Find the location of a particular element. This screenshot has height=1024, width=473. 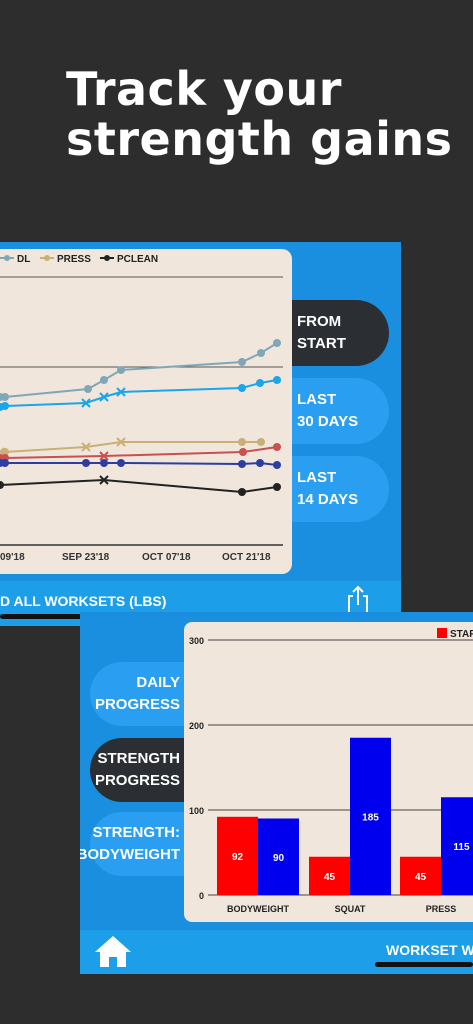

menu-daily-progress: DAILY PROGRESS is located at coordinates (138, 694).